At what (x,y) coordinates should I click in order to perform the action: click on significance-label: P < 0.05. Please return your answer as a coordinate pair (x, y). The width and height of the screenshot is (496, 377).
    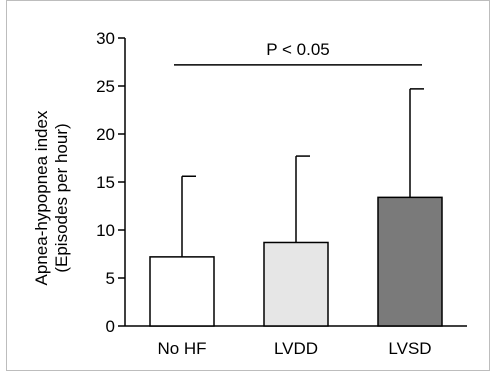
    Looking at the image, I should click on (298, 49).